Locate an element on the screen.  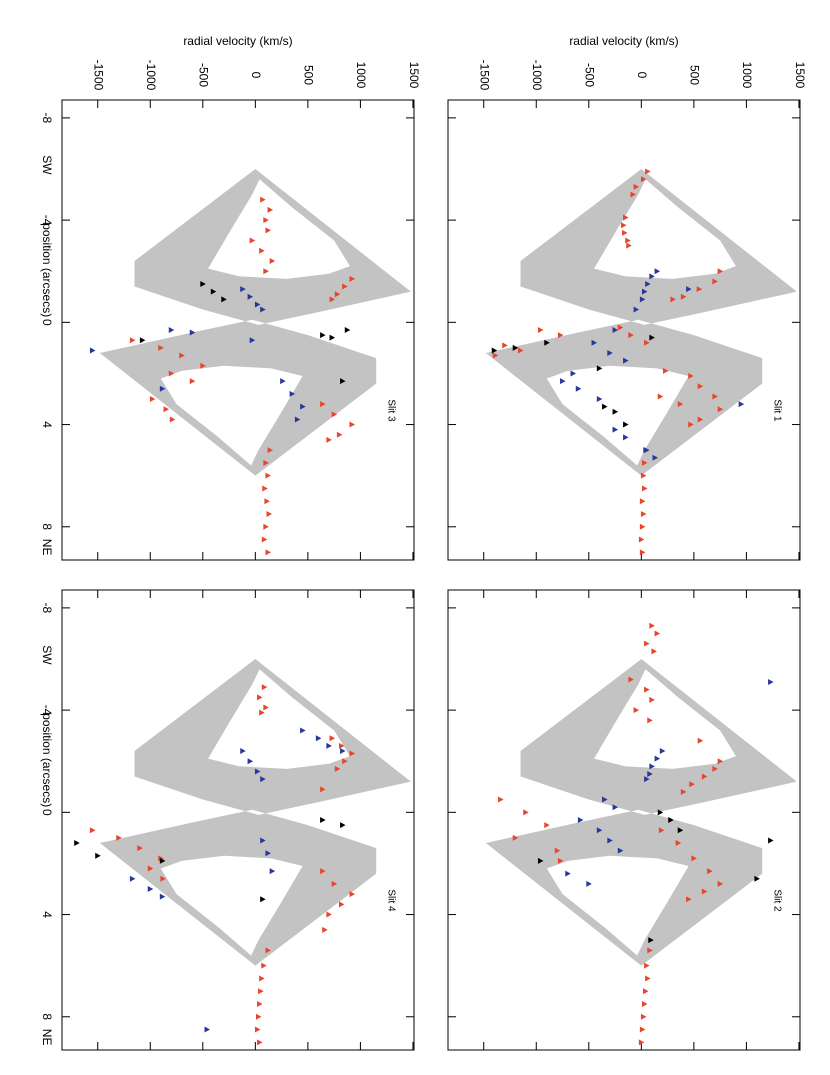
y-tick-label: 500 is located at coordinates (695, 75).